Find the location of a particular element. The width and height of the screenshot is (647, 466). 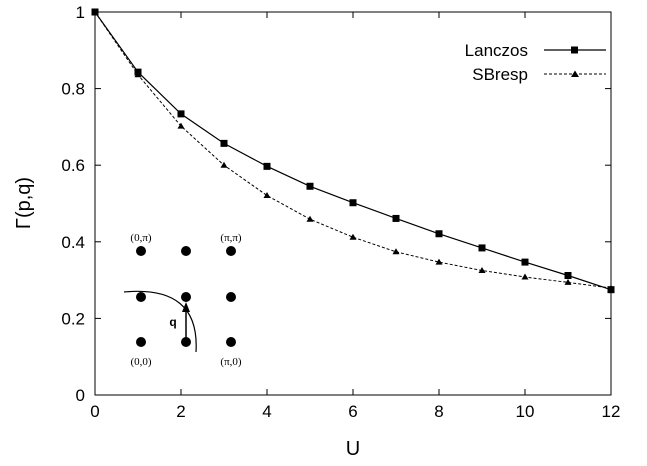

y-axis-label: Γ(p,q) is located at coordinates (24, 203).